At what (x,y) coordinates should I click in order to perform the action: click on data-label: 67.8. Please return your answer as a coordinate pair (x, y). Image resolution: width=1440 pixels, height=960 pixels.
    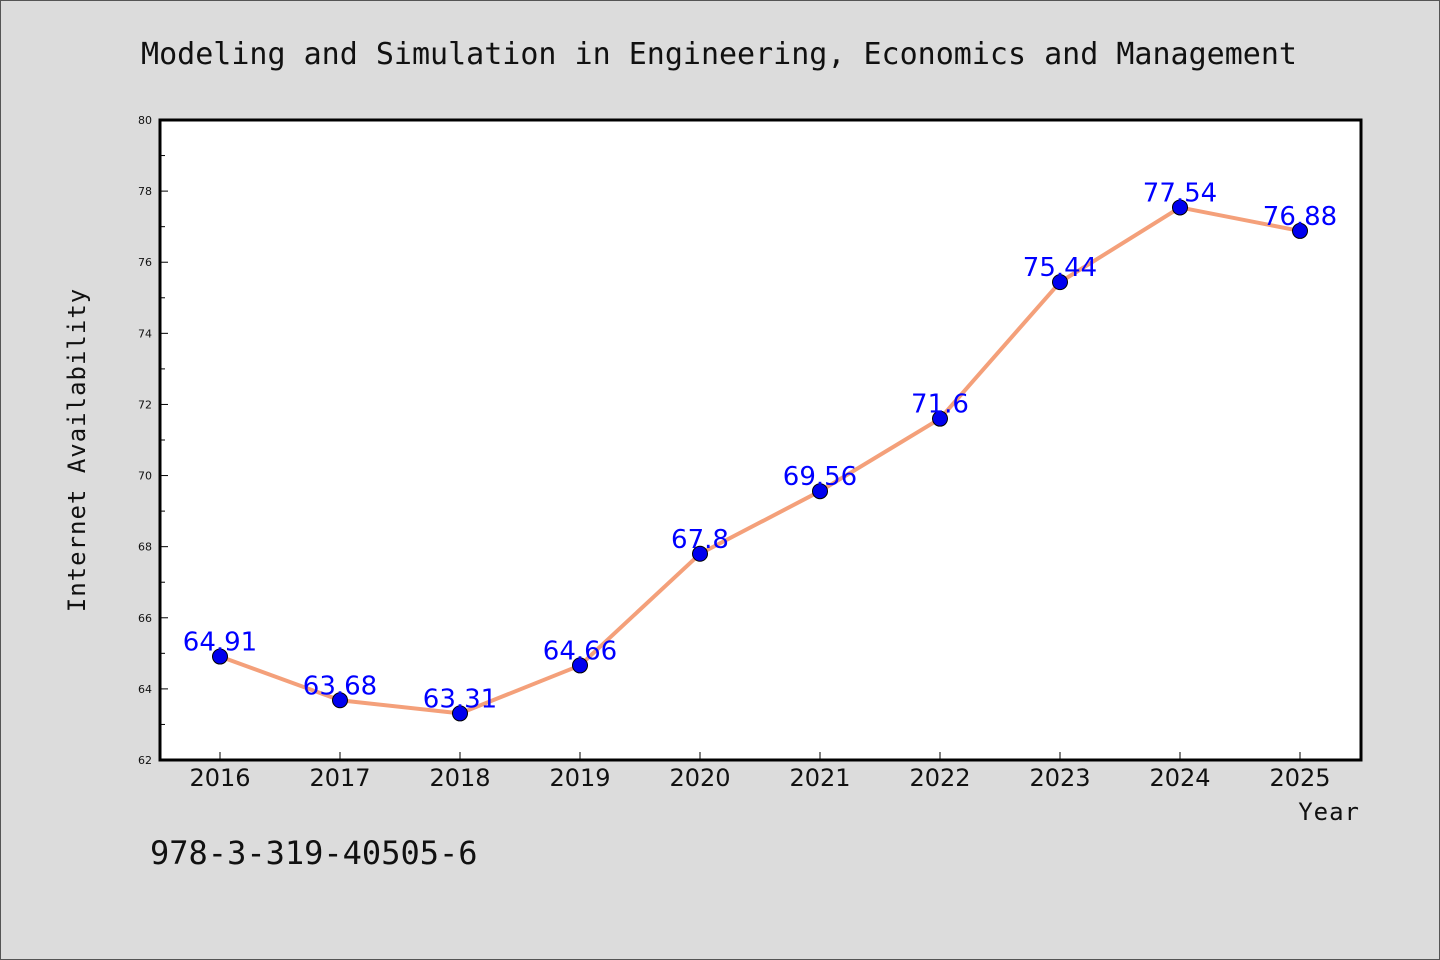
    Looking at the image, I should click on (700, 540).